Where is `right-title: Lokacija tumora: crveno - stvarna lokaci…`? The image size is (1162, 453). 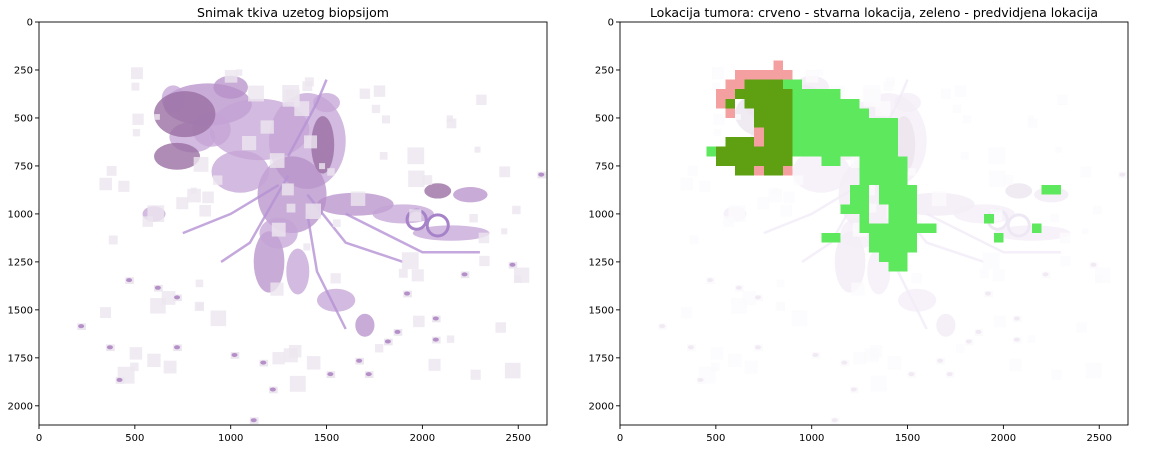 right-title: Lokacija tumora: crveno - stvarna lokaci… is located at coordinates (874, 12).